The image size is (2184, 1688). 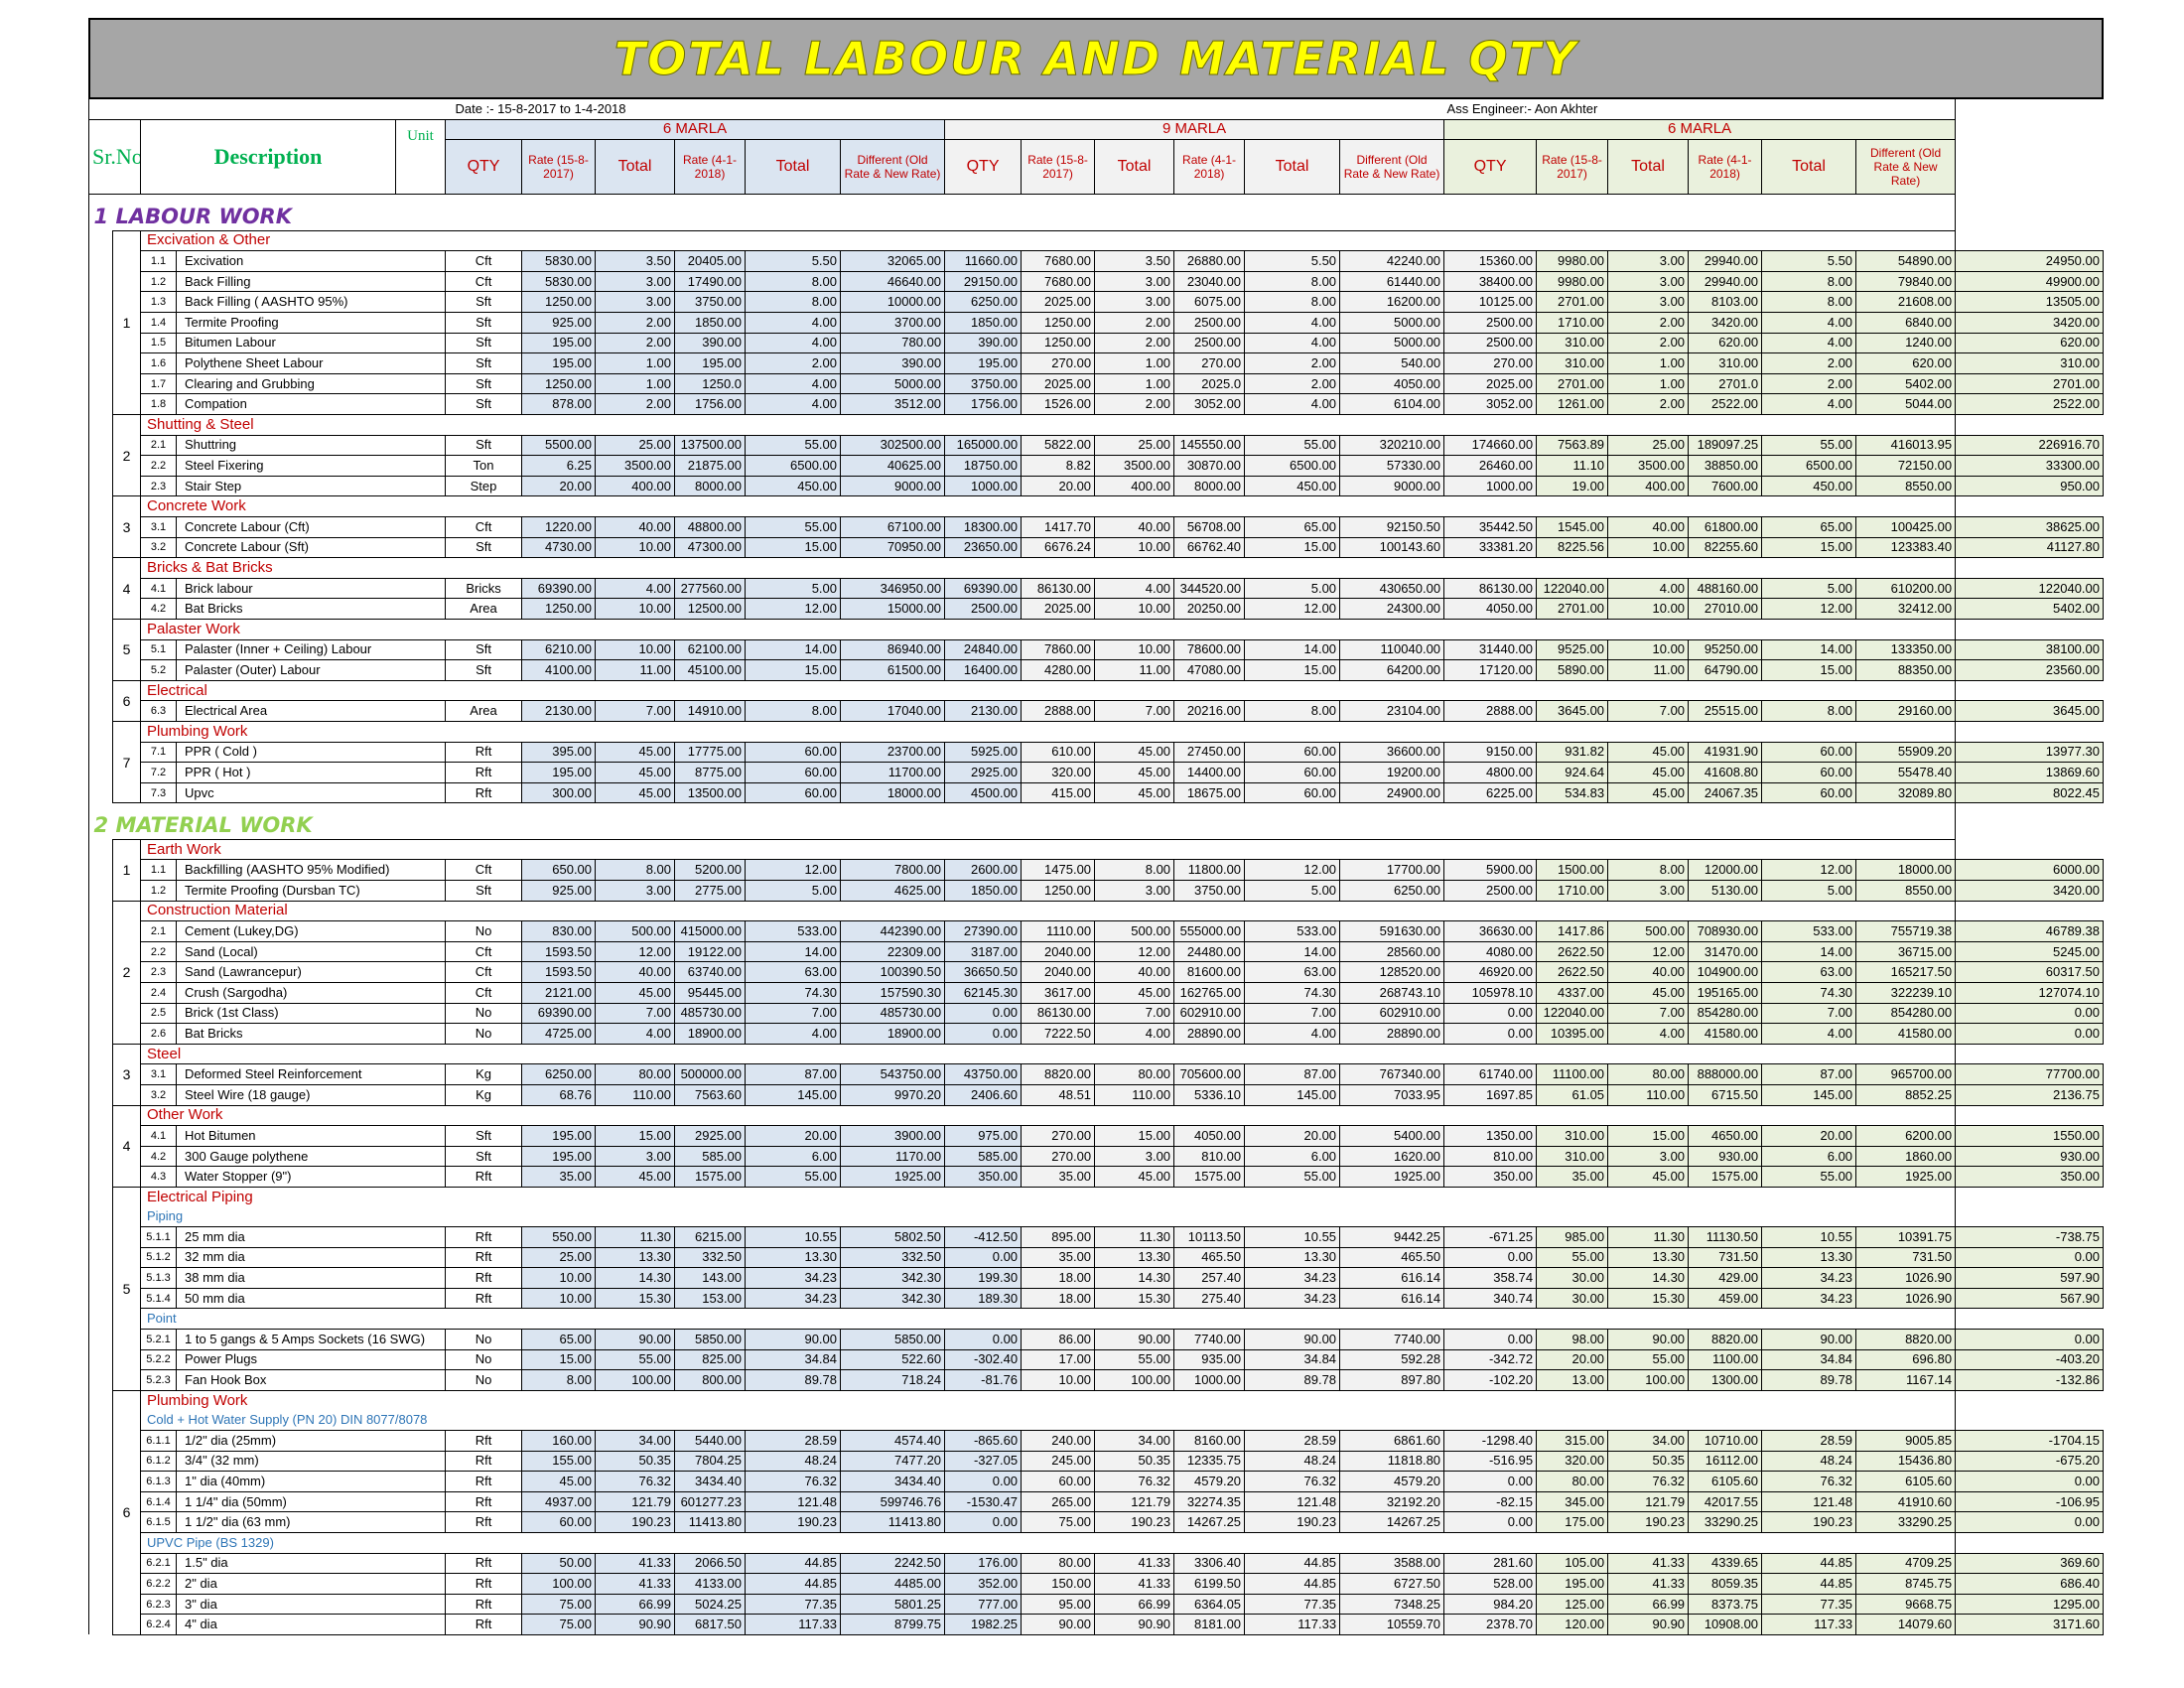 I want to click on item-unit: Sft, so click(x=484, y=363).